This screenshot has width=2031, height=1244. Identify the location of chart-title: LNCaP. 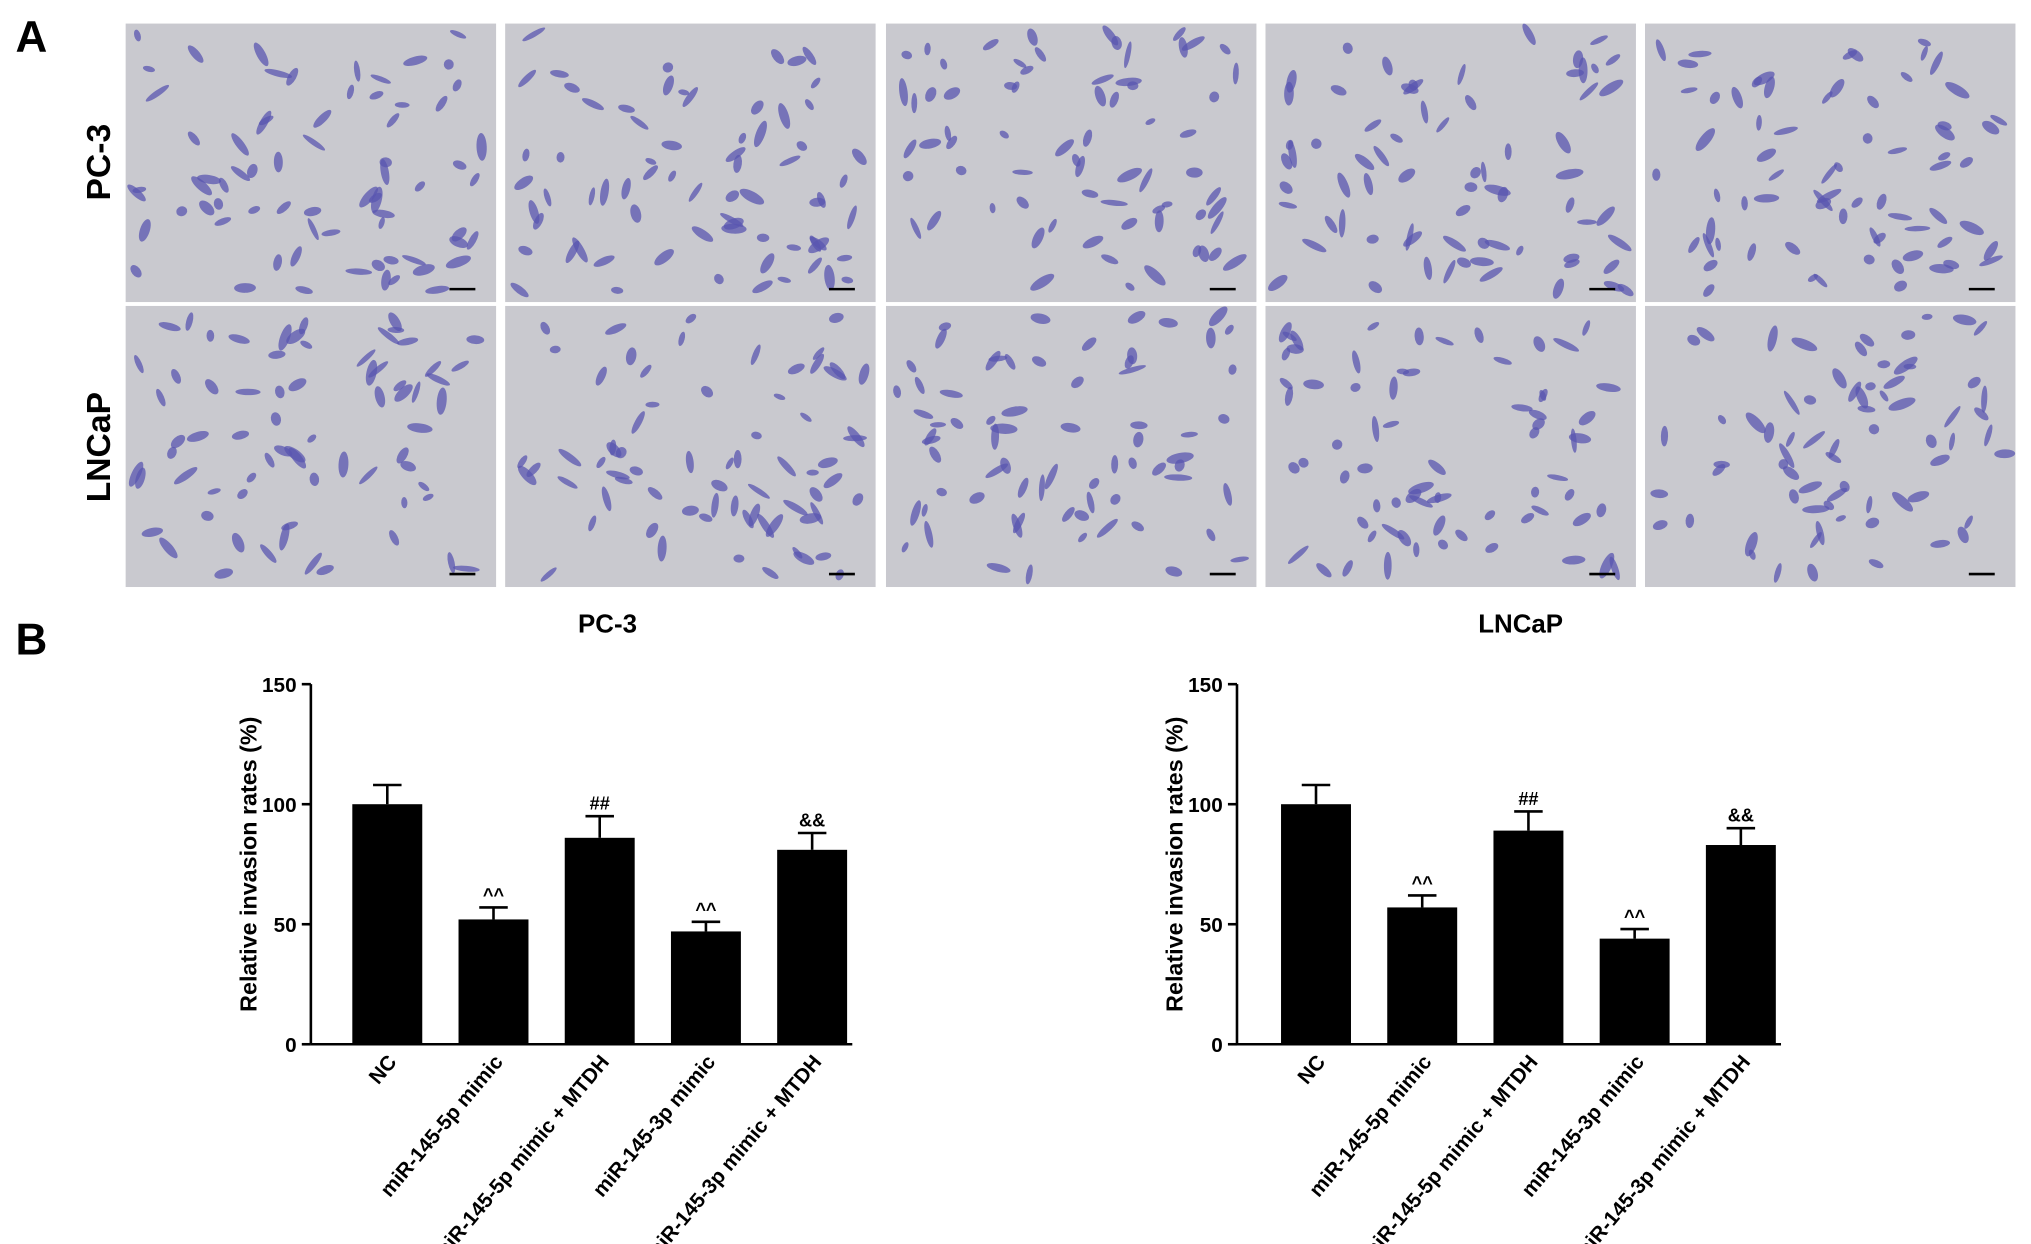
(1520, 624).